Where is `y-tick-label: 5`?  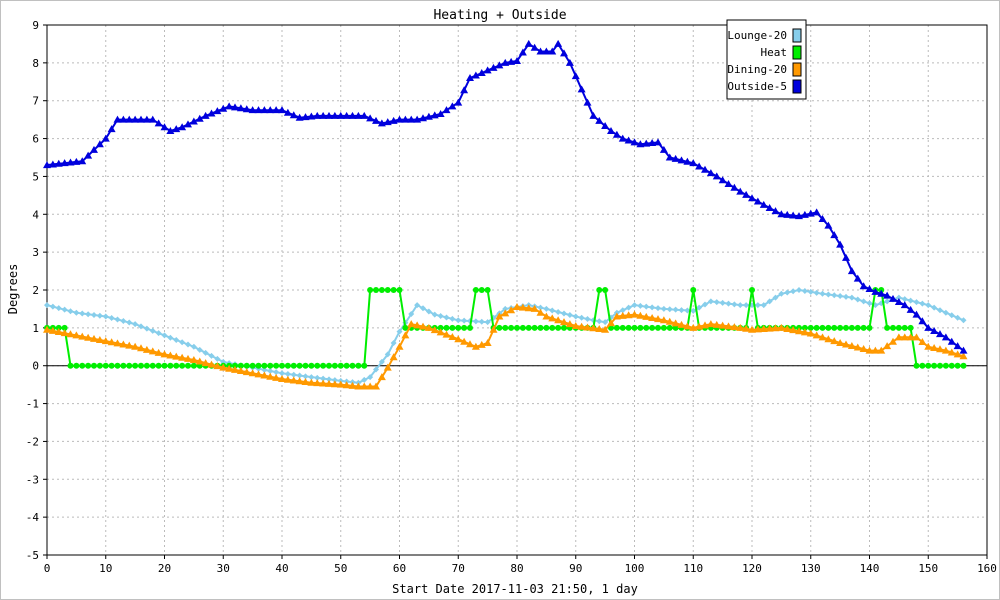
y-tick-label: 5 is located at coordinates (35, 176).